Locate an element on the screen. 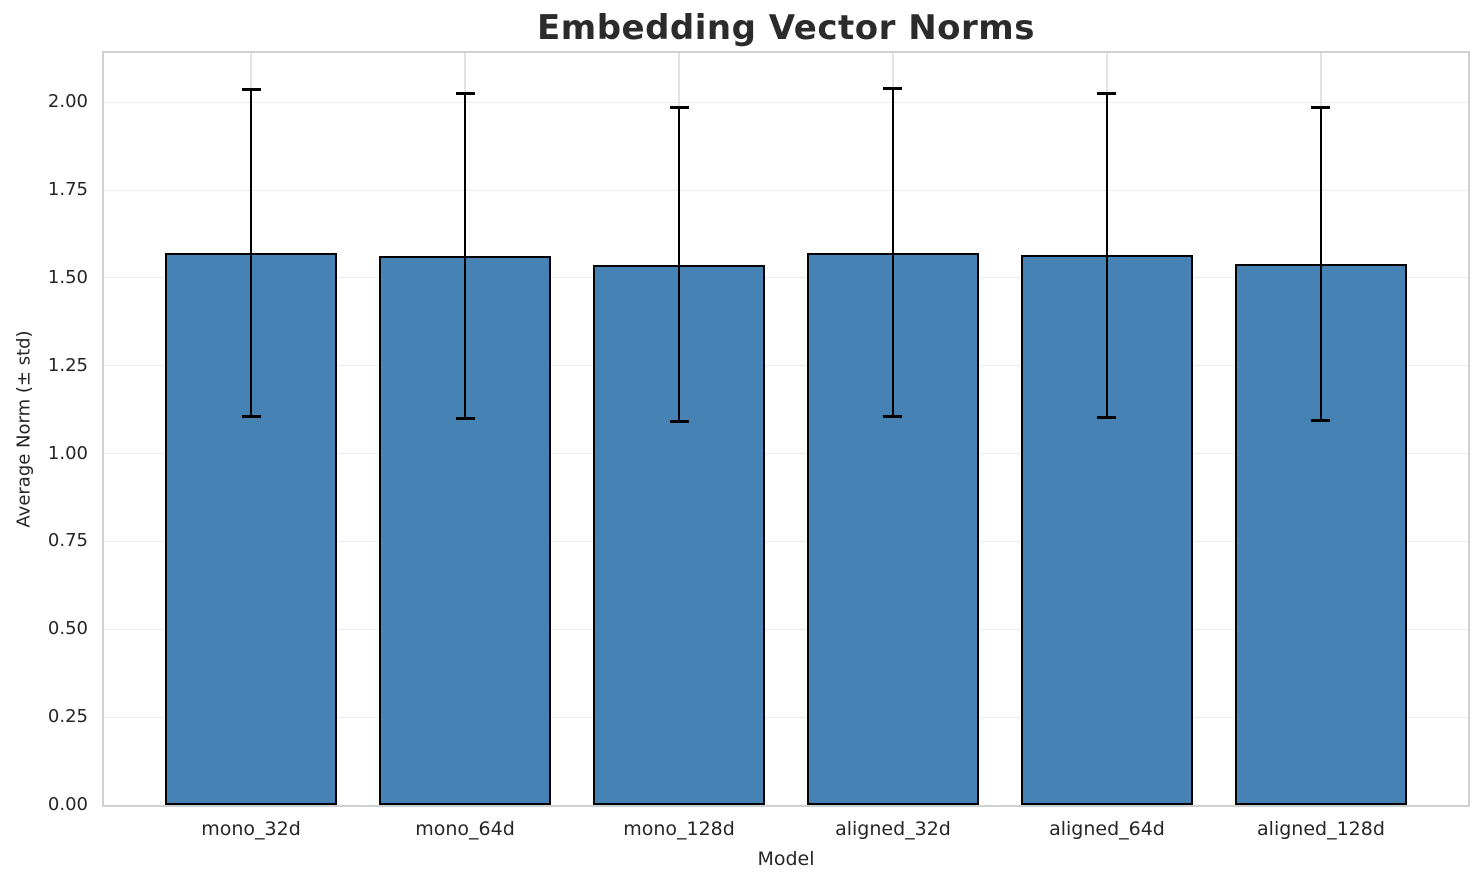 The image size is (1484, 885). gridline-h-2.00 is located at coordinates (786, 102).